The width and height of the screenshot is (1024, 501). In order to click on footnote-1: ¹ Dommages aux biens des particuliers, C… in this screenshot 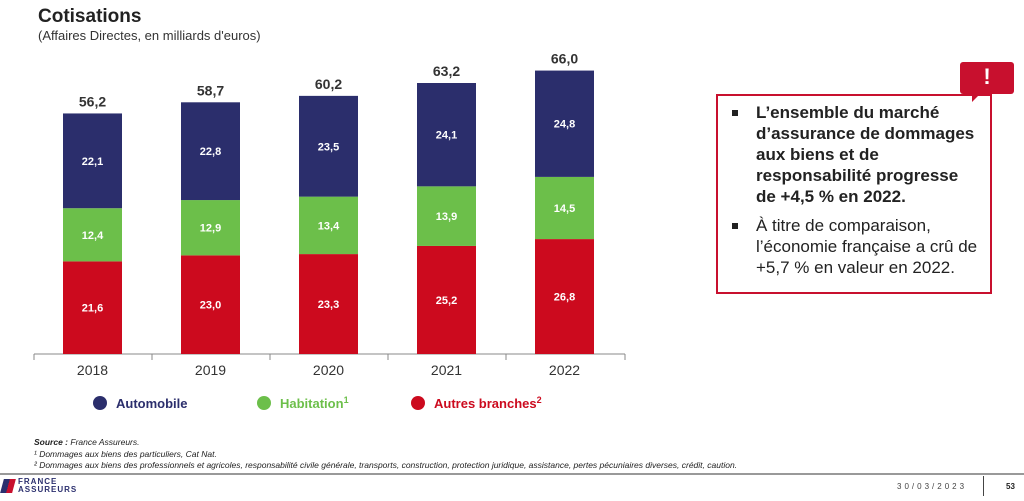, I will do `click(125, 454)`.